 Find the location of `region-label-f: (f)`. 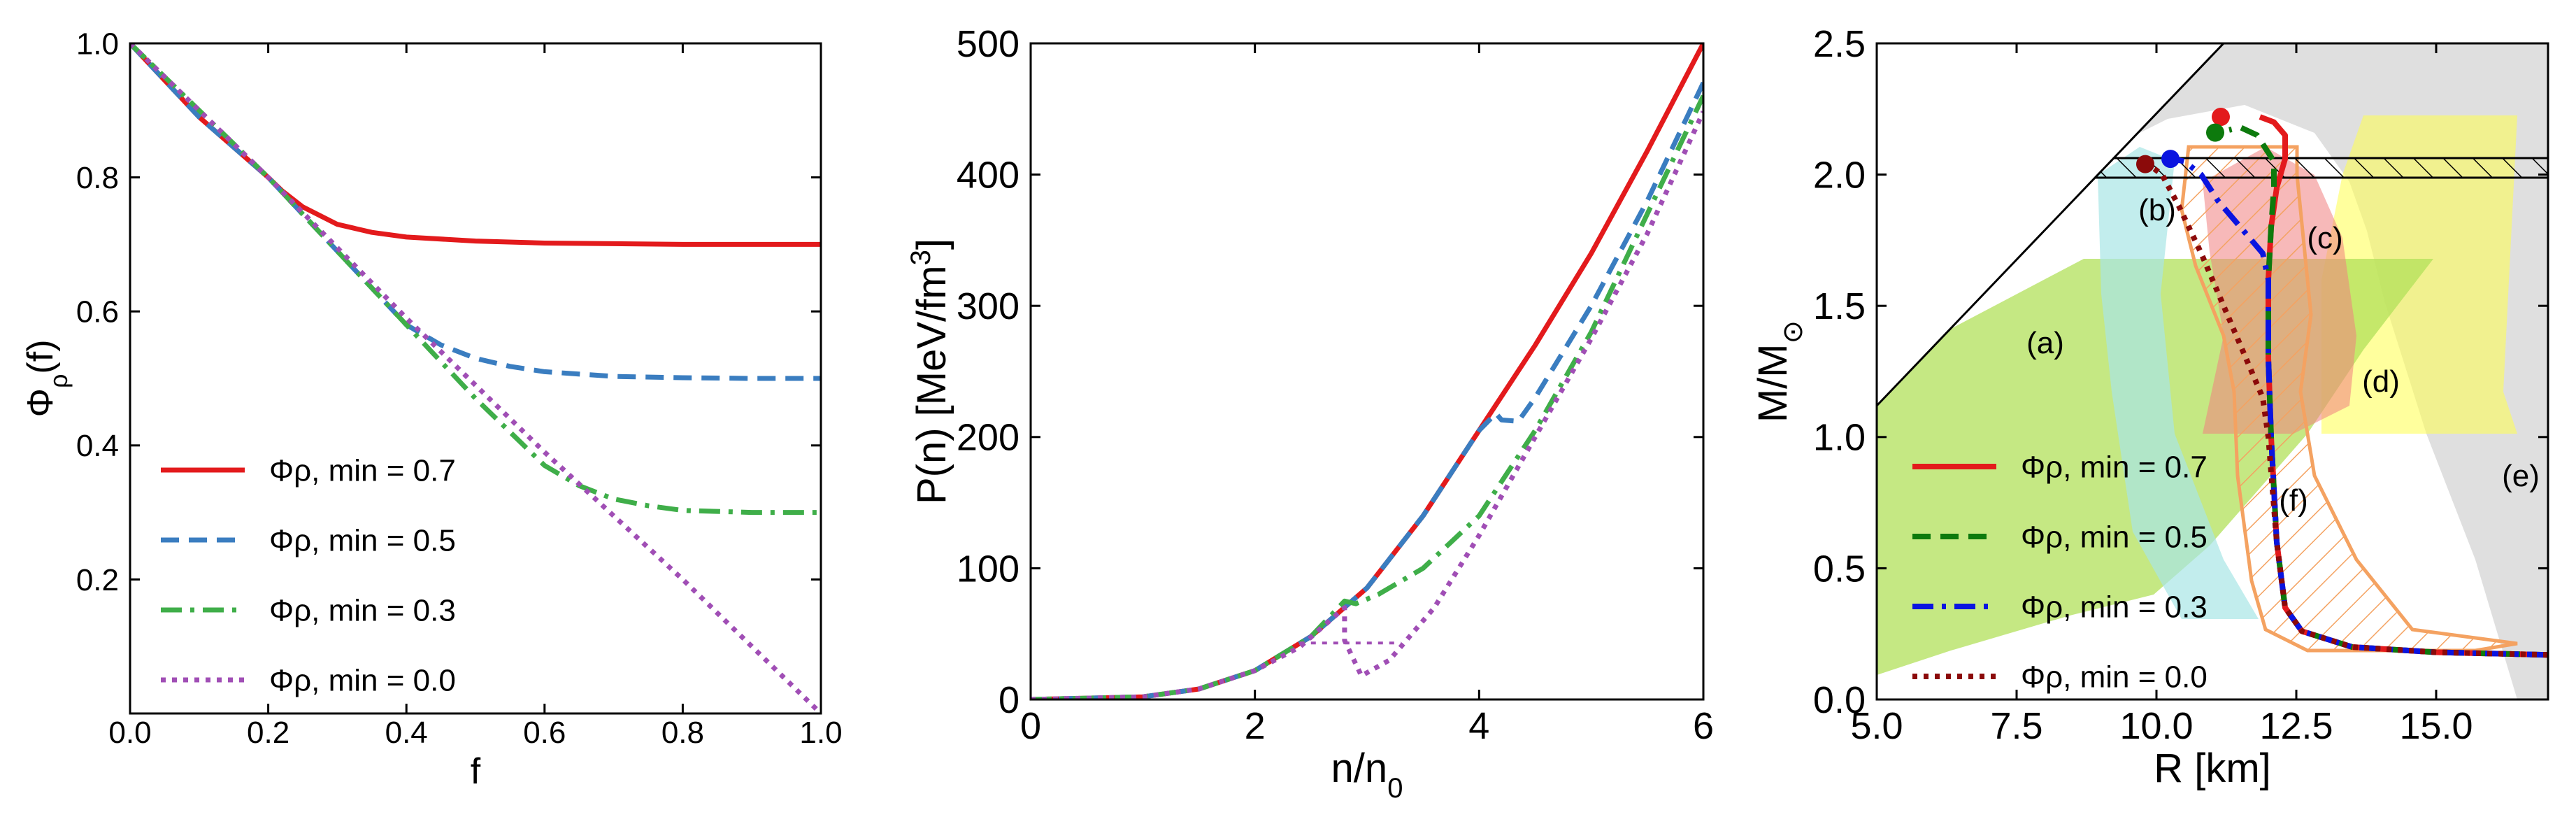

region-label-f: (f) is located at coordinates (2293, 500).